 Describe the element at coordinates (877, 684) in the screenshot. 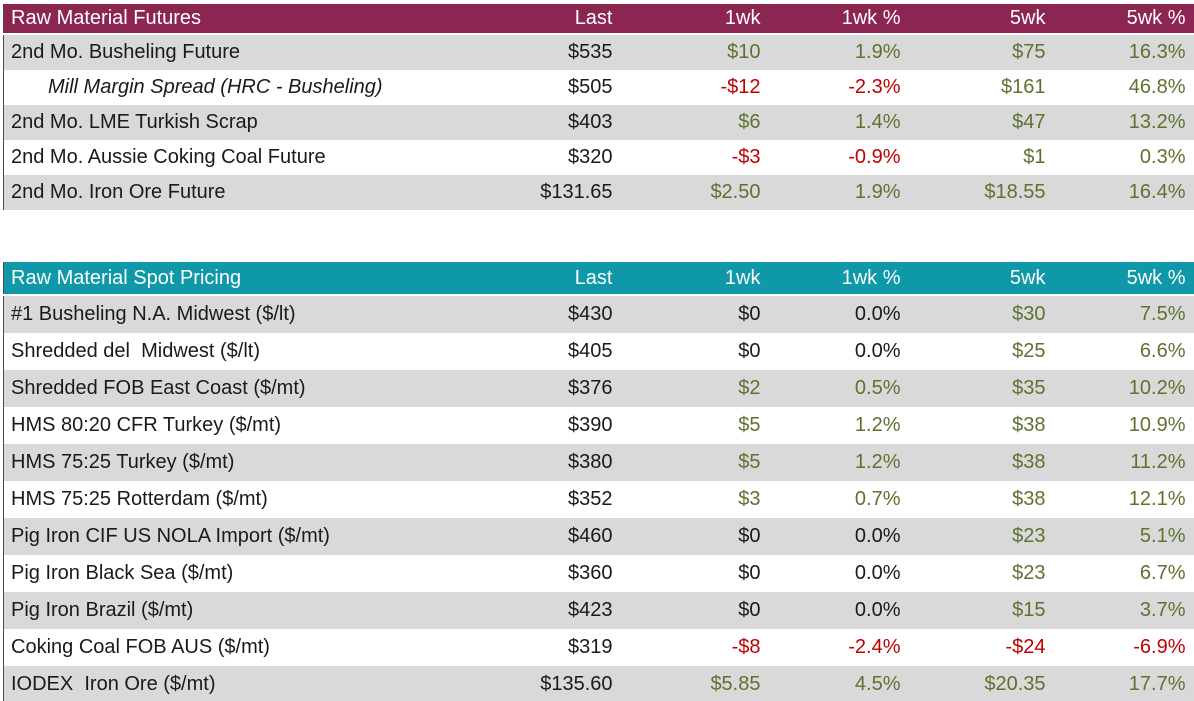

I see `value-cell: 4.5%` at that location.